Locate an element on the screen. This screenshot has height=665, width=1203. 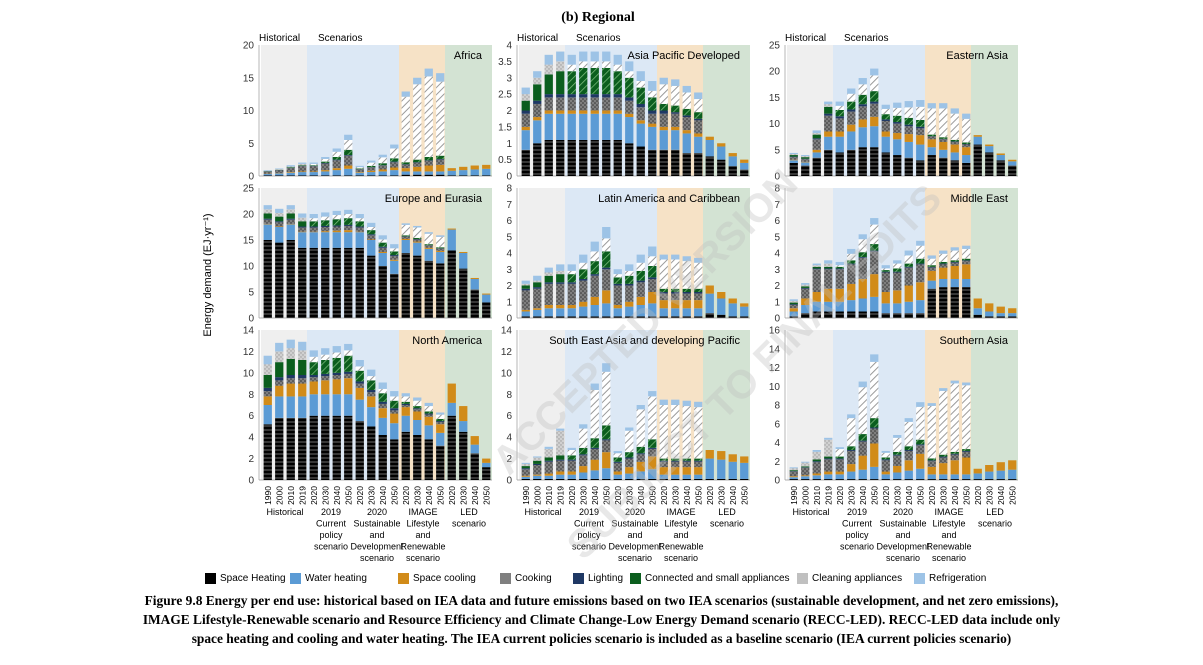
x-tick-label: 1990 is located at coordinates (268, 495).